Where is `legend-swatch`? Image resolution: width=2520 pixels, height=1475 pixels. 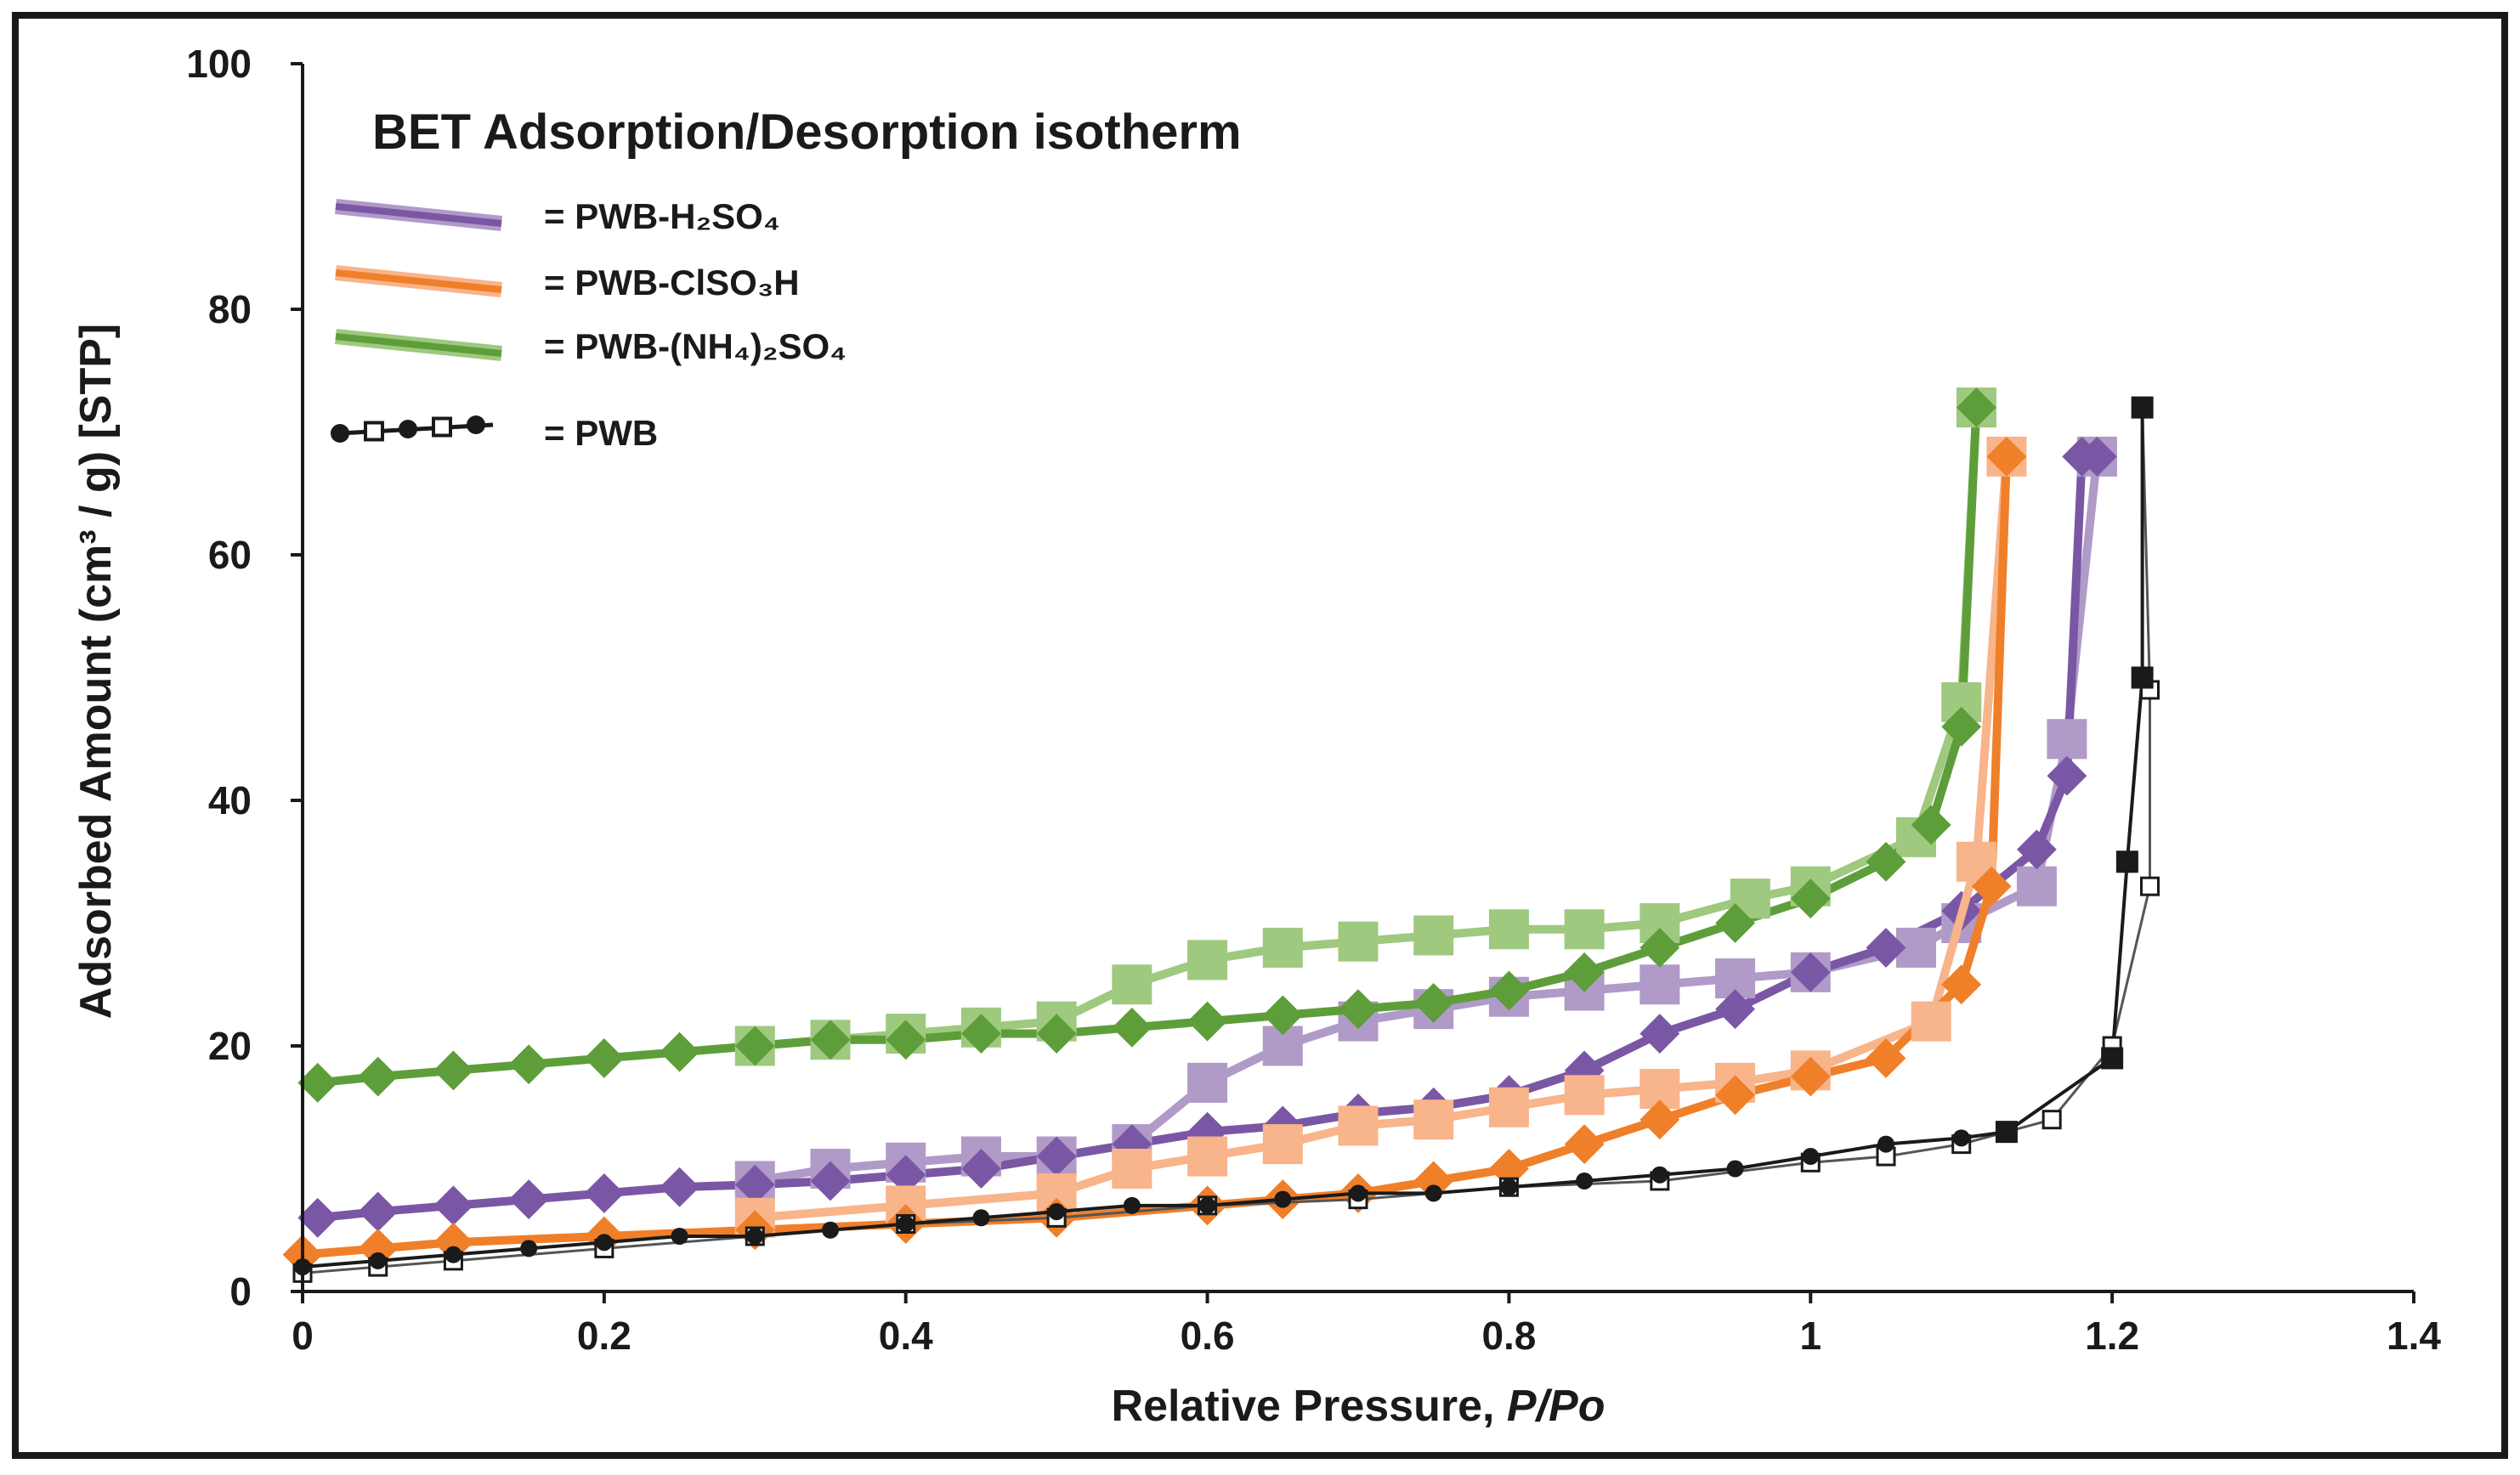 legend-swatch is located at coordinates (418, 215).